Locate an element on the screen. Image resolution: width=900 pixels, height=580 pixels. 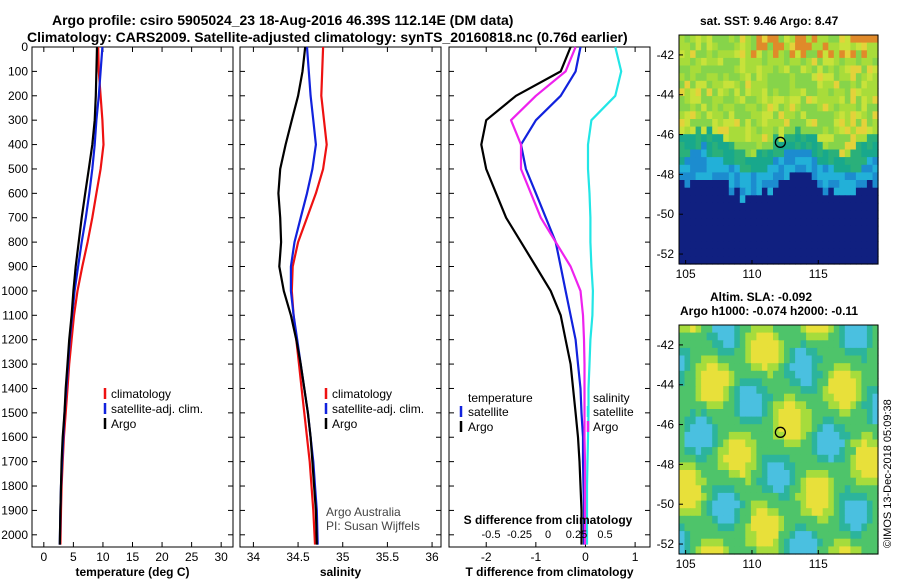
xtick-label: 25 is located at coordinates (192, 557).